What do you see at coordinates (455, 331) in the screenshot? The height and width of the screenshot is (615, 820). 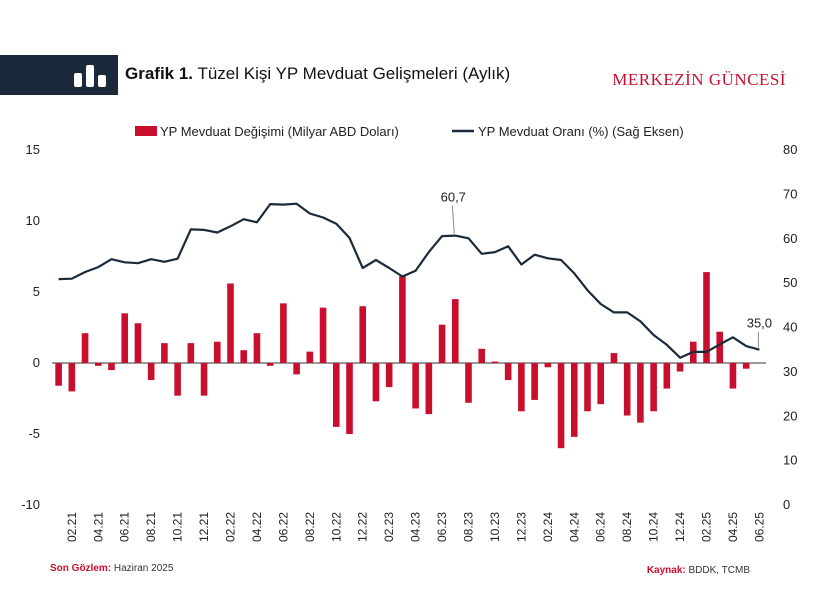 I see `bar-07.23` at bounding box center [455, 331].